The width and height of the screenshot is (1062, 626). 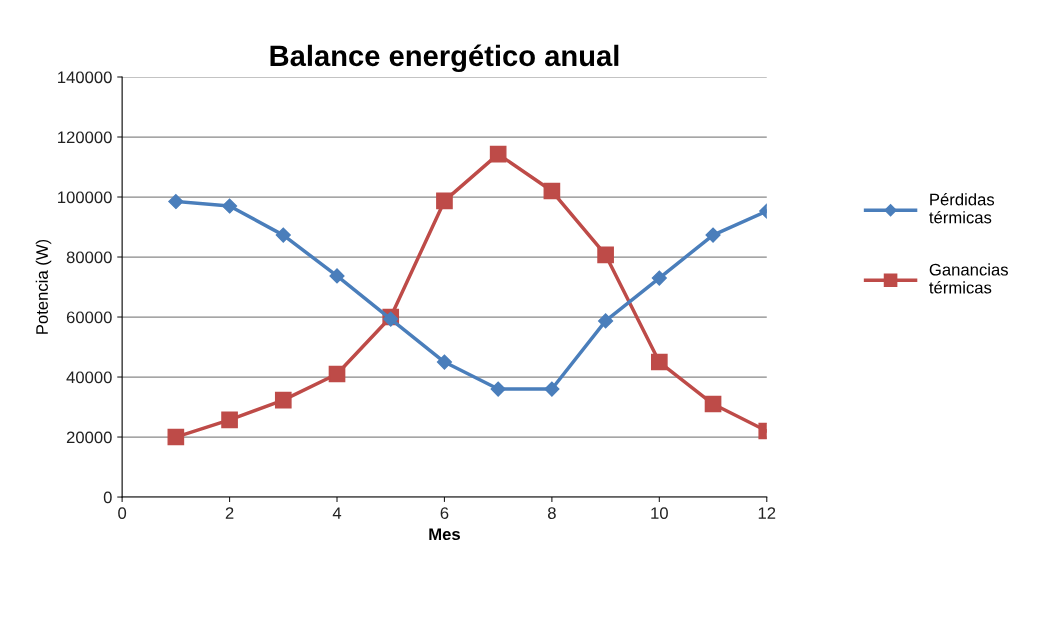 I want to click on y-tick-label: 20000, so click(x=89, y=437).